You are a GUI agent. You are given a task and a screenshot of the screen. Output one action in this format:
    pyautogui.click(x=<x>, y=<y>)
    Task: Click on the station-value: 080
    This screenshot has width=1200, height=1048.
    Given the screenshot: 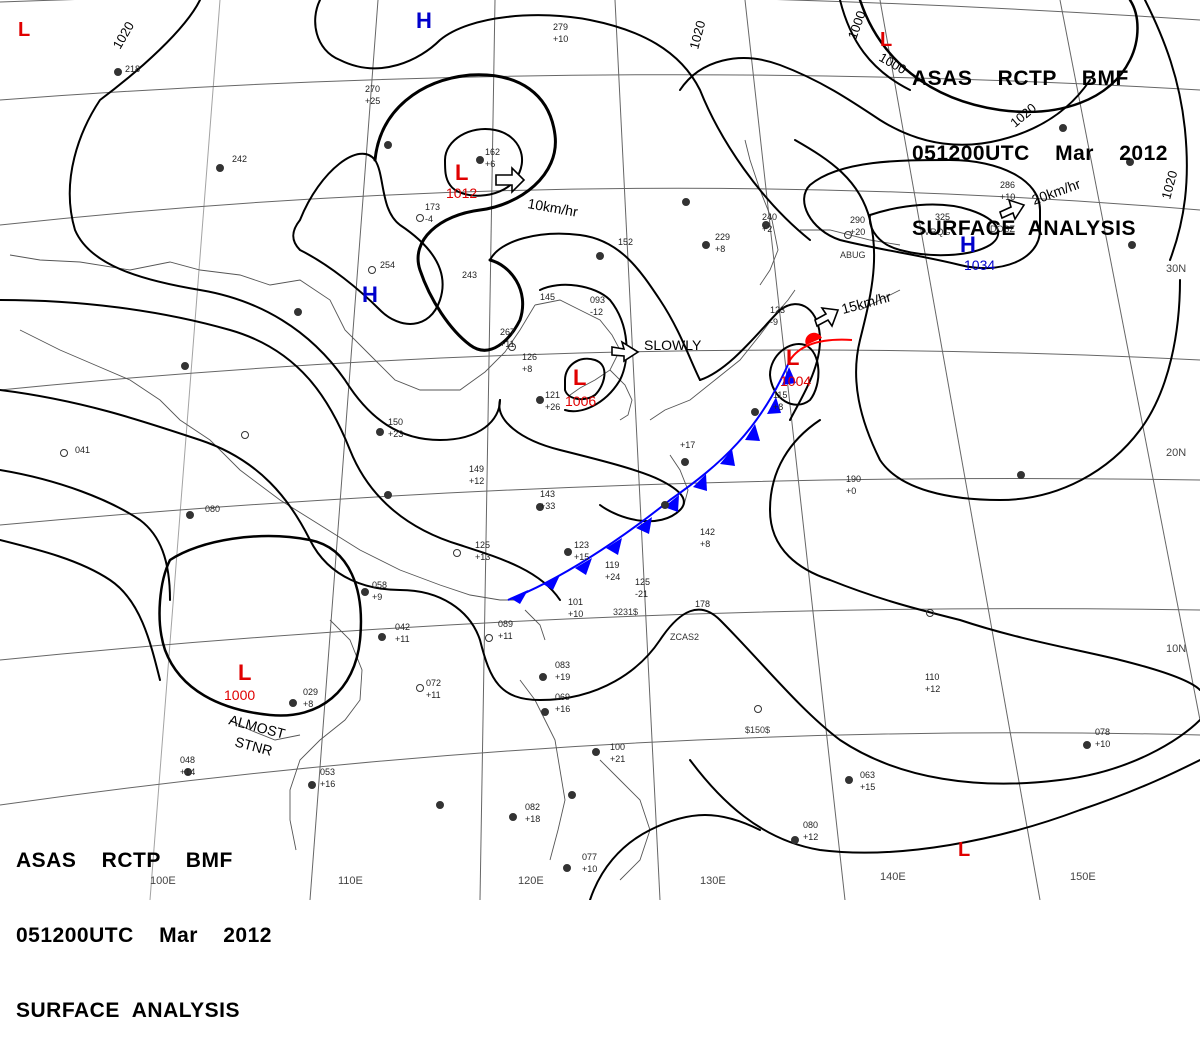 What is the action you would take?
    pyautogui.click(x=810, y=825)
    